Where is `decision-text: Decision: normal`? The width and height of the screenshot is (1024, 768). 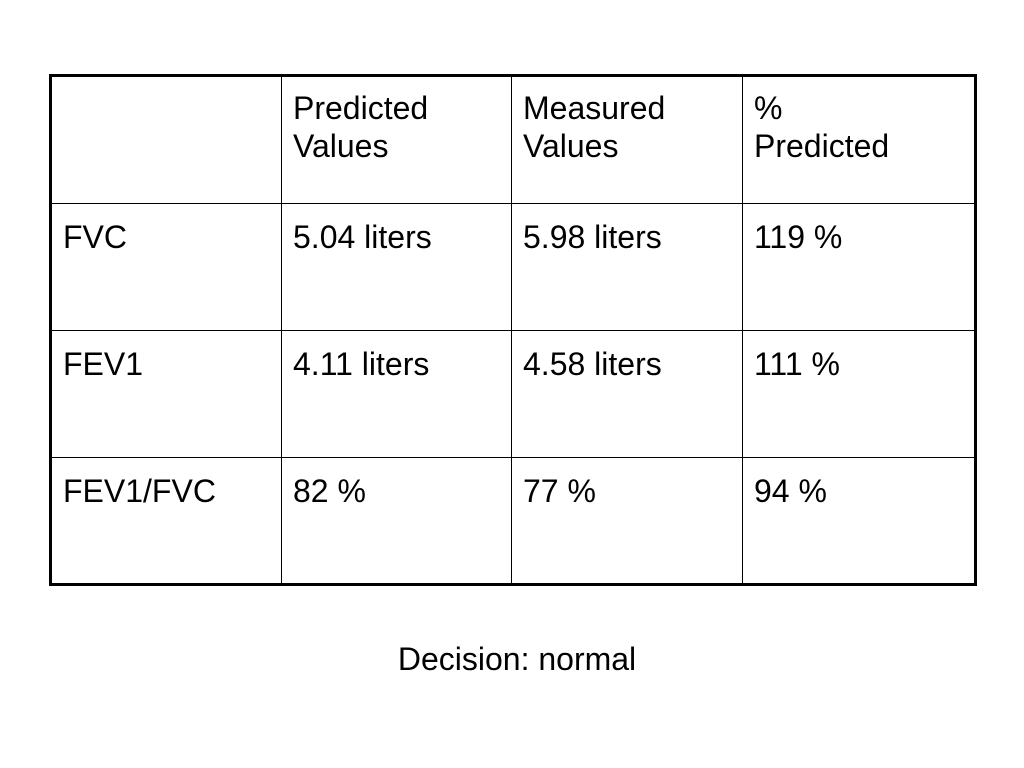 decision-text: Decision: normal is located at coordinates (517, 659).